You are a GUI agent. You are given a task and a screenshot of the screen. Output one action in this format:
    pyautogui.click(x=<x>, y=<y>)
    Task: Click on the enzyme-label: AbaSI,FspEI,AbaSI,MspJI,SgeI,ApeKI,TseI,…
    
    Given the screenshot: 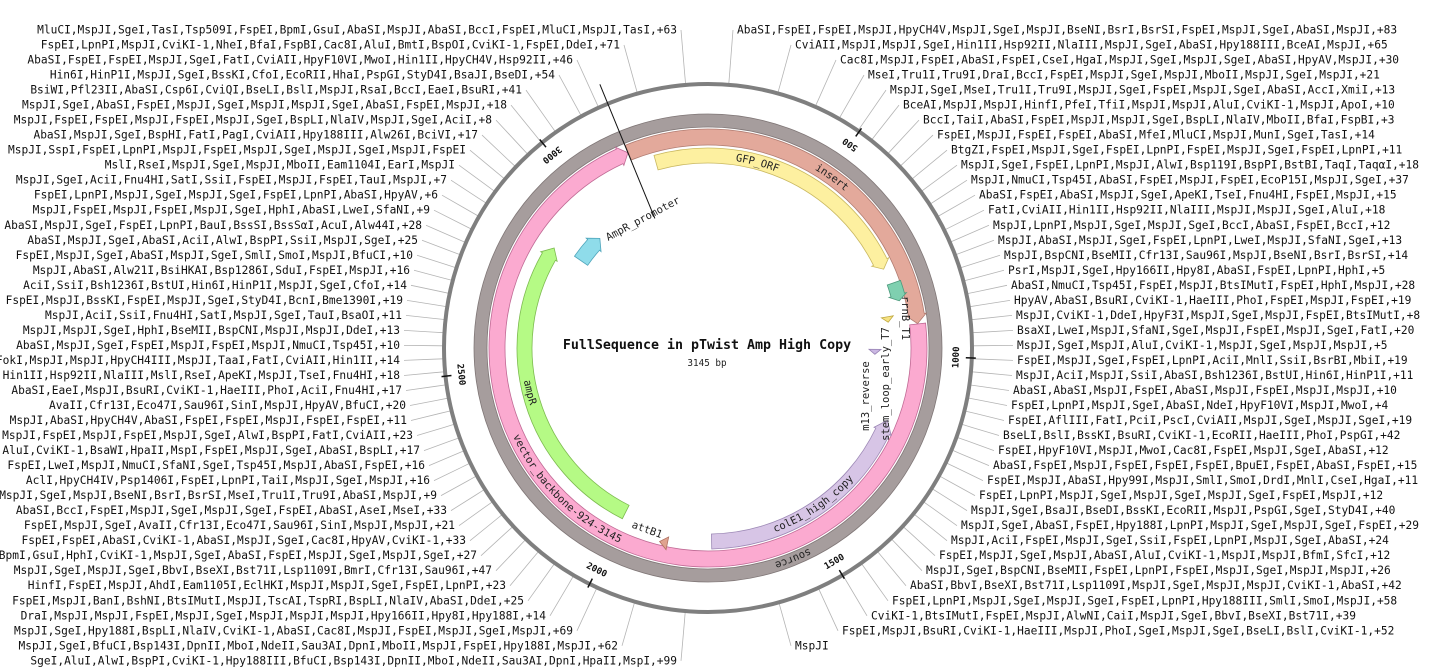 What is the action you would take?
    pyautogui.click(x=1188, y=195)
    